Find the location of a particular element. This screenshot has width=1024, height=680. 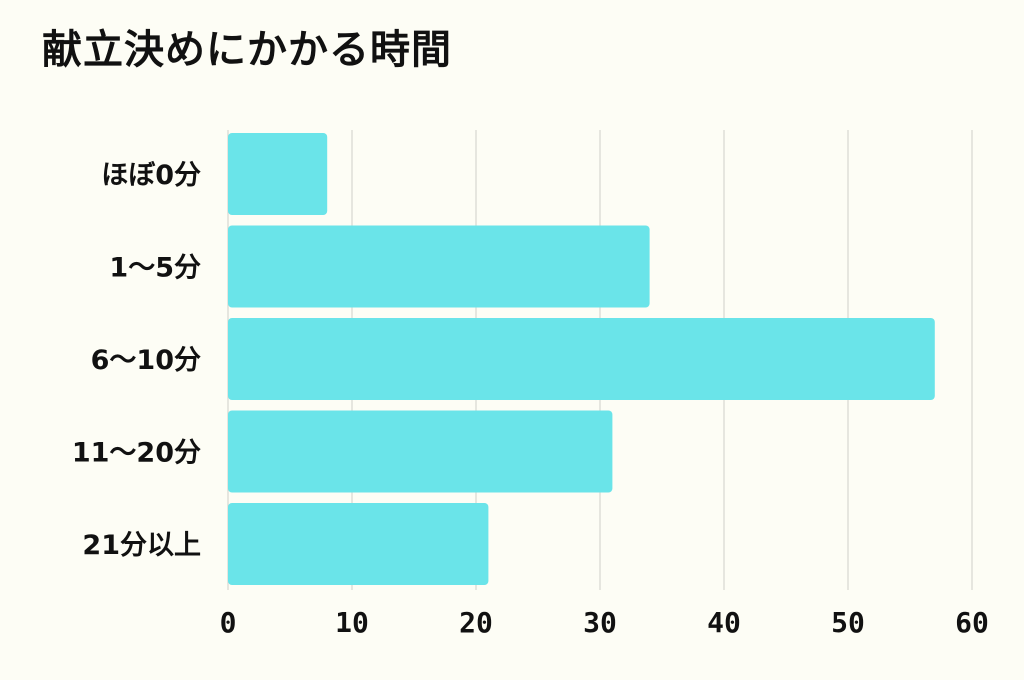

chart-title: 献立決めにかかる時間 is located at coordinates (247, 50).